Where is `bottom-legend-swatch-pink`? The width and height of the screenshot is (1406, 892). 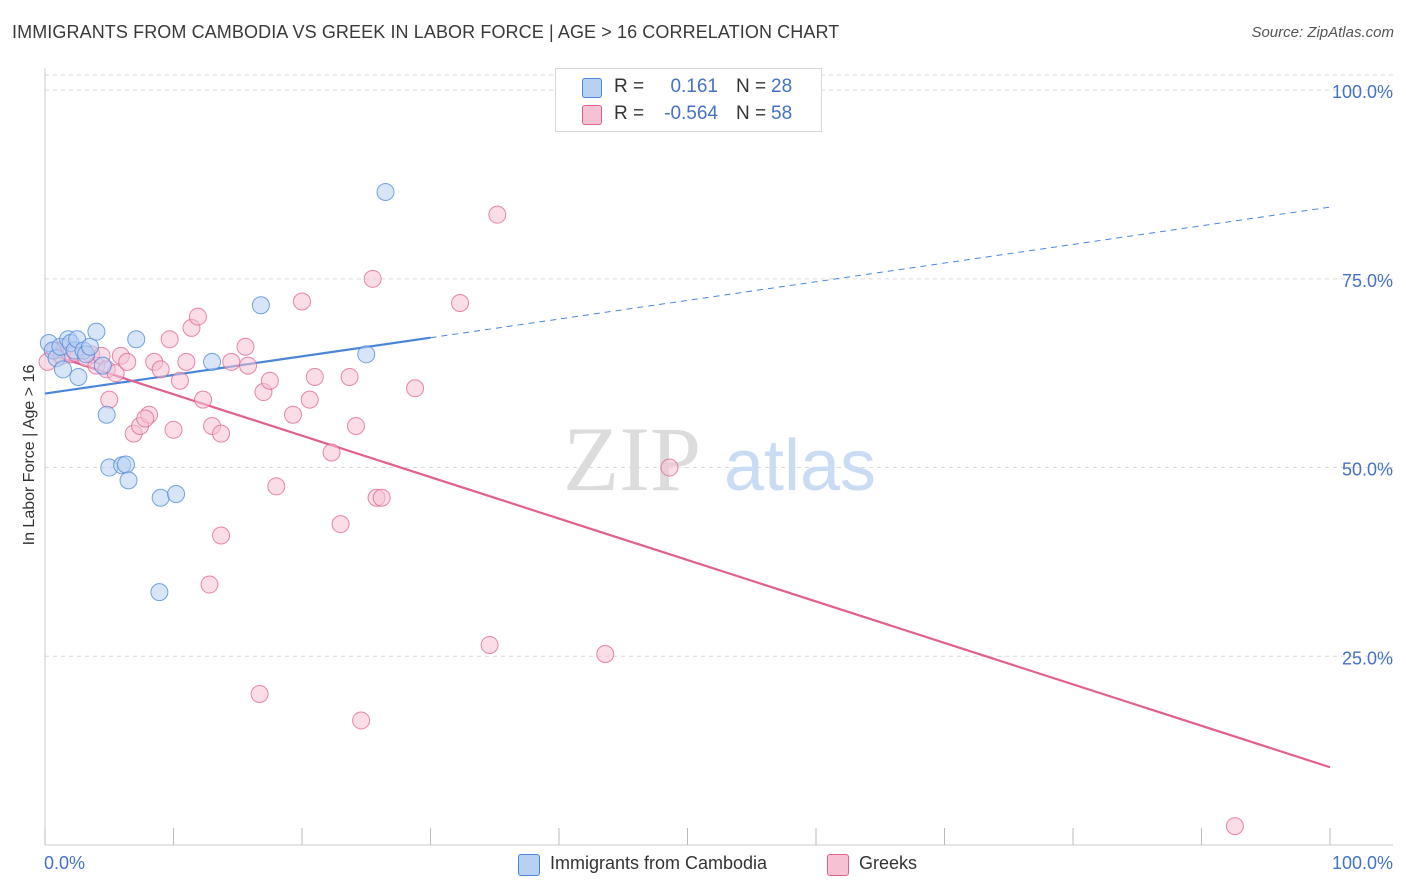 bottom-legend-swatch-pink is located at coordinates (838, 865).